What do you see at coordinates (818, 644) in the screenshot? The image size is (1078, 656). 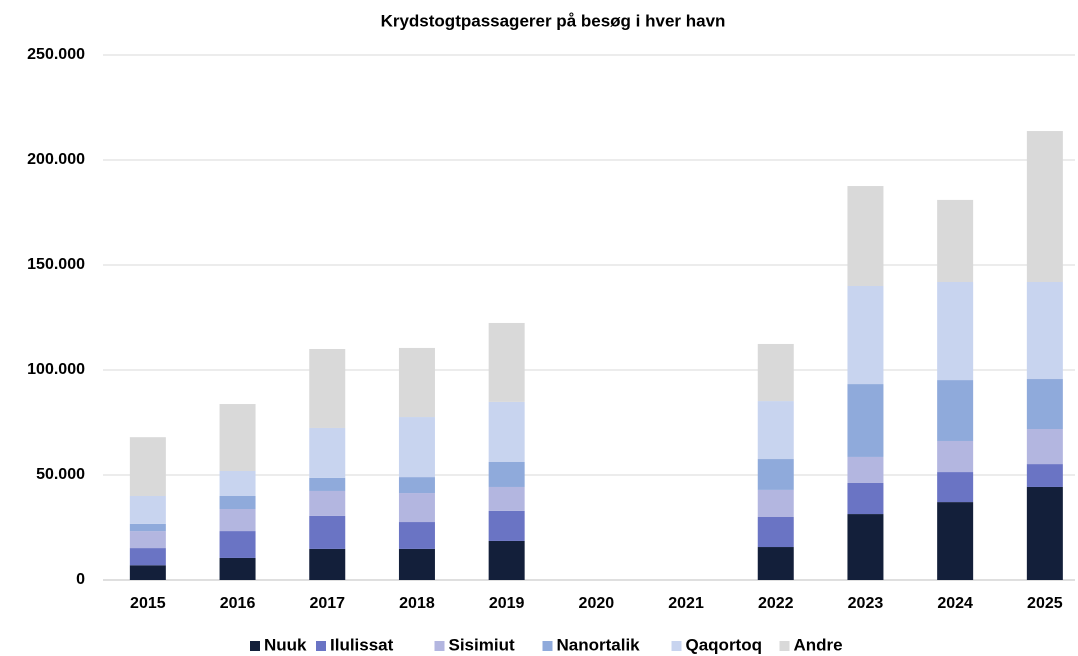 I see `legend-label: Andre` at bounding box center [818, 644].